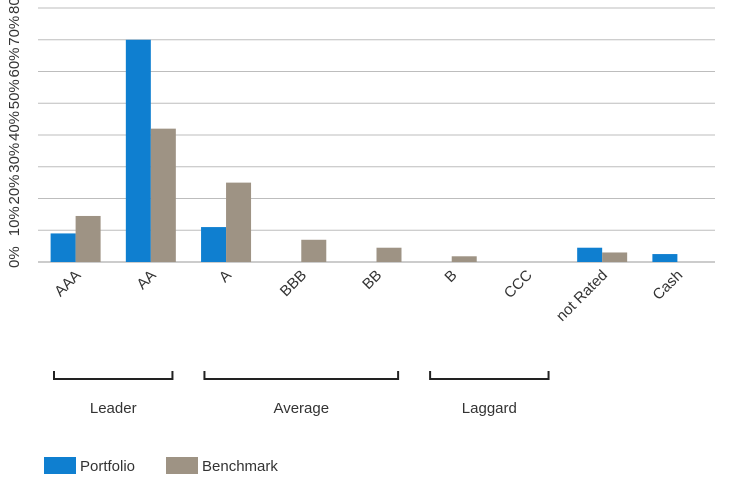 This screenshot has height=479, width=733. I want to click on y-tick-label: 30%, so click(14, 158).